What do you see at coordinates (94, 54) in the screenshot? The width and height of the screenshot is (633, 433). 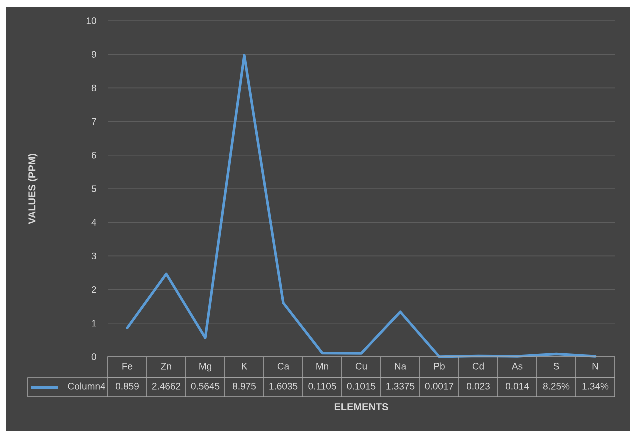 I see `y-tick-label: 9` at bounding box center [94, 54].